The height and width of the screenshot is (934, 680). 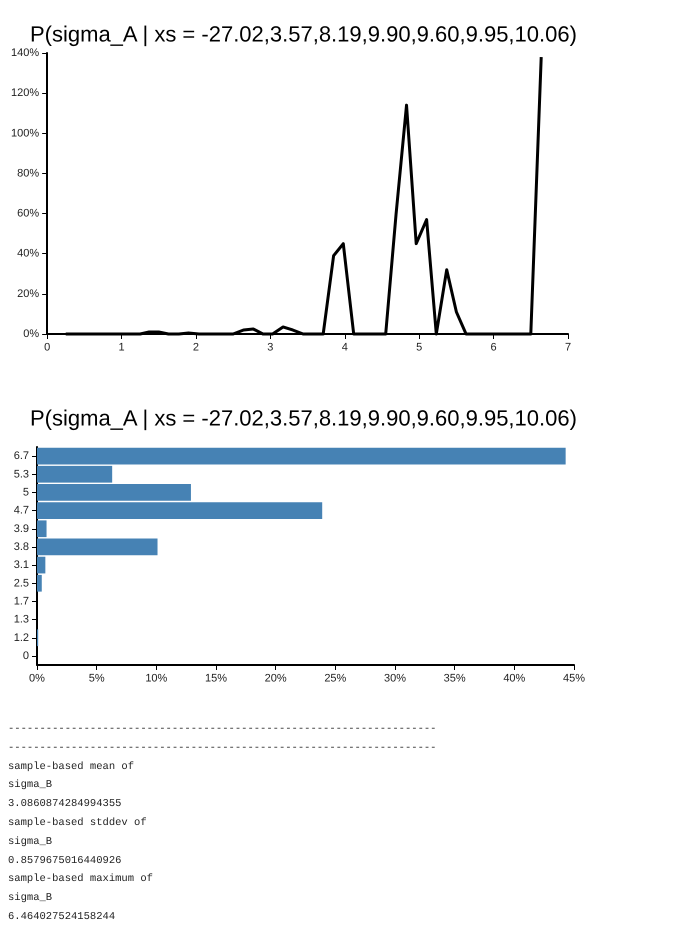 What do you see at coordinates (28, 254) in the screenshot?
I see `y-tick-label: 40%` at bounding box center [28, 254].